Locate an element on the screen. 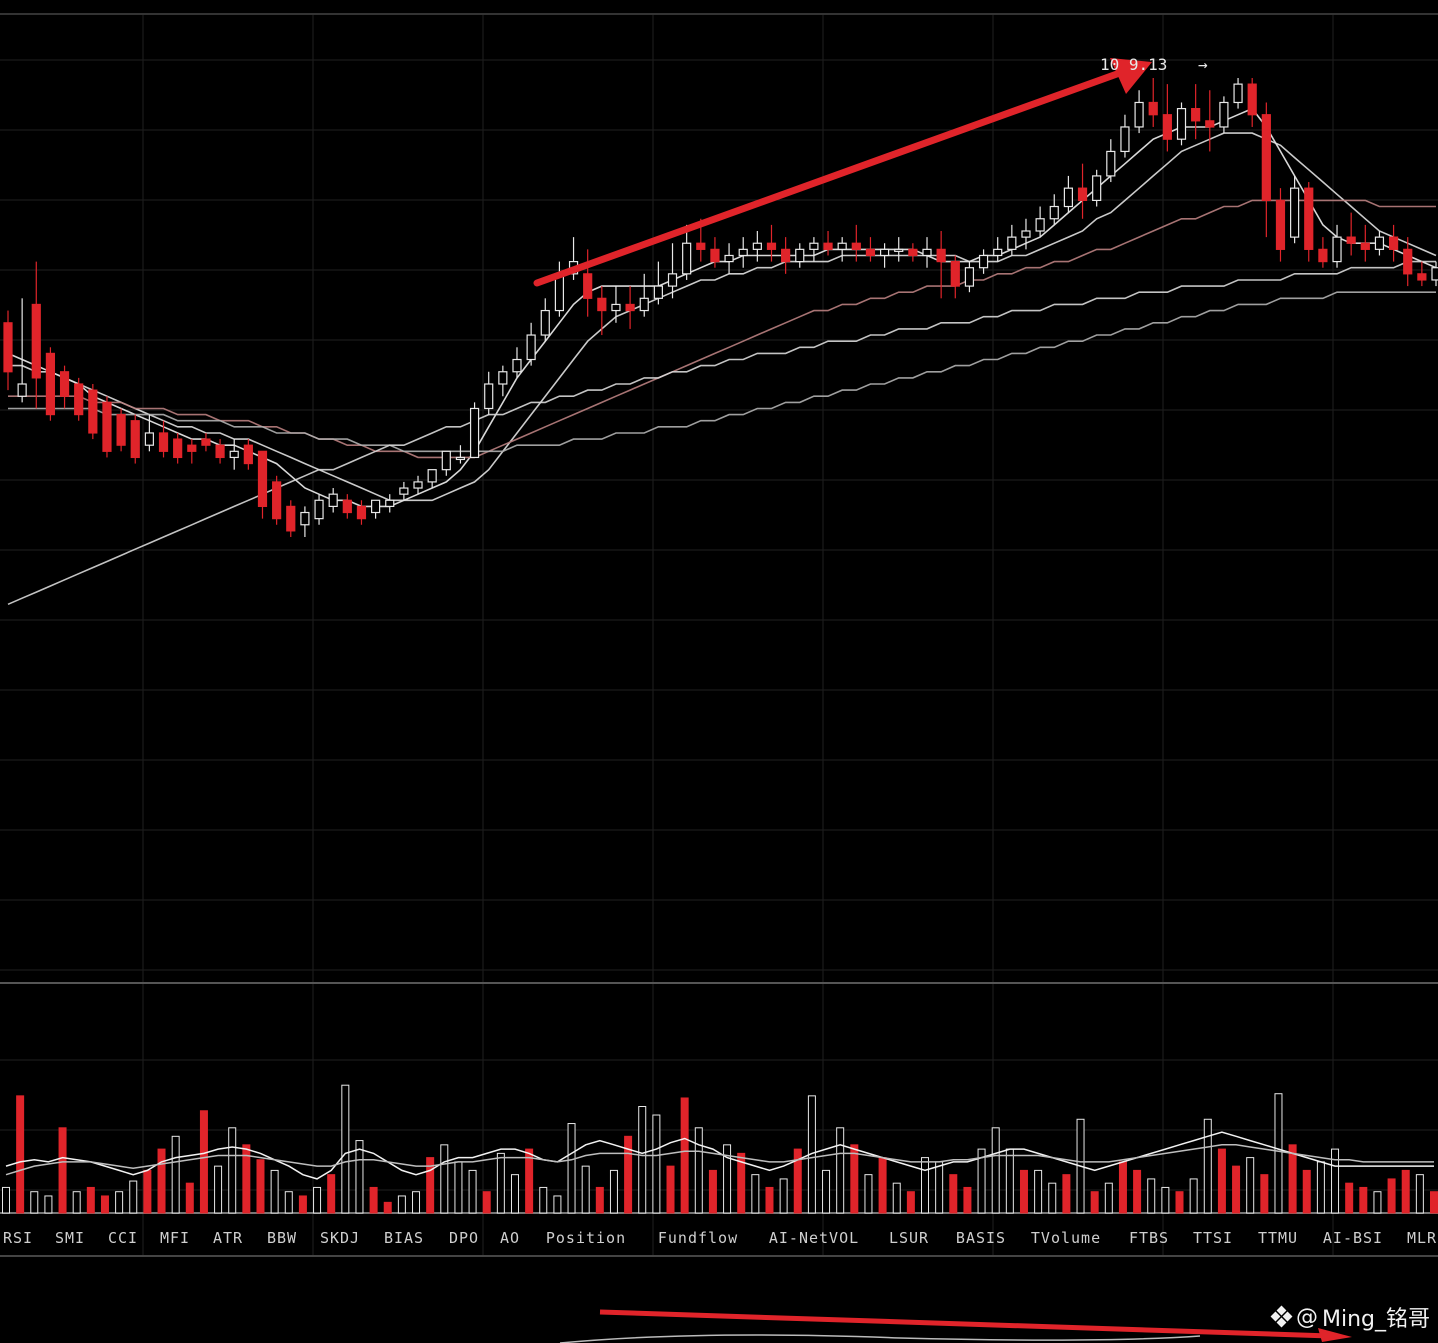 Image resolution: width=1438 pixels, height=1343 pixels. volume-bars is located at coordinates (720, 1149).